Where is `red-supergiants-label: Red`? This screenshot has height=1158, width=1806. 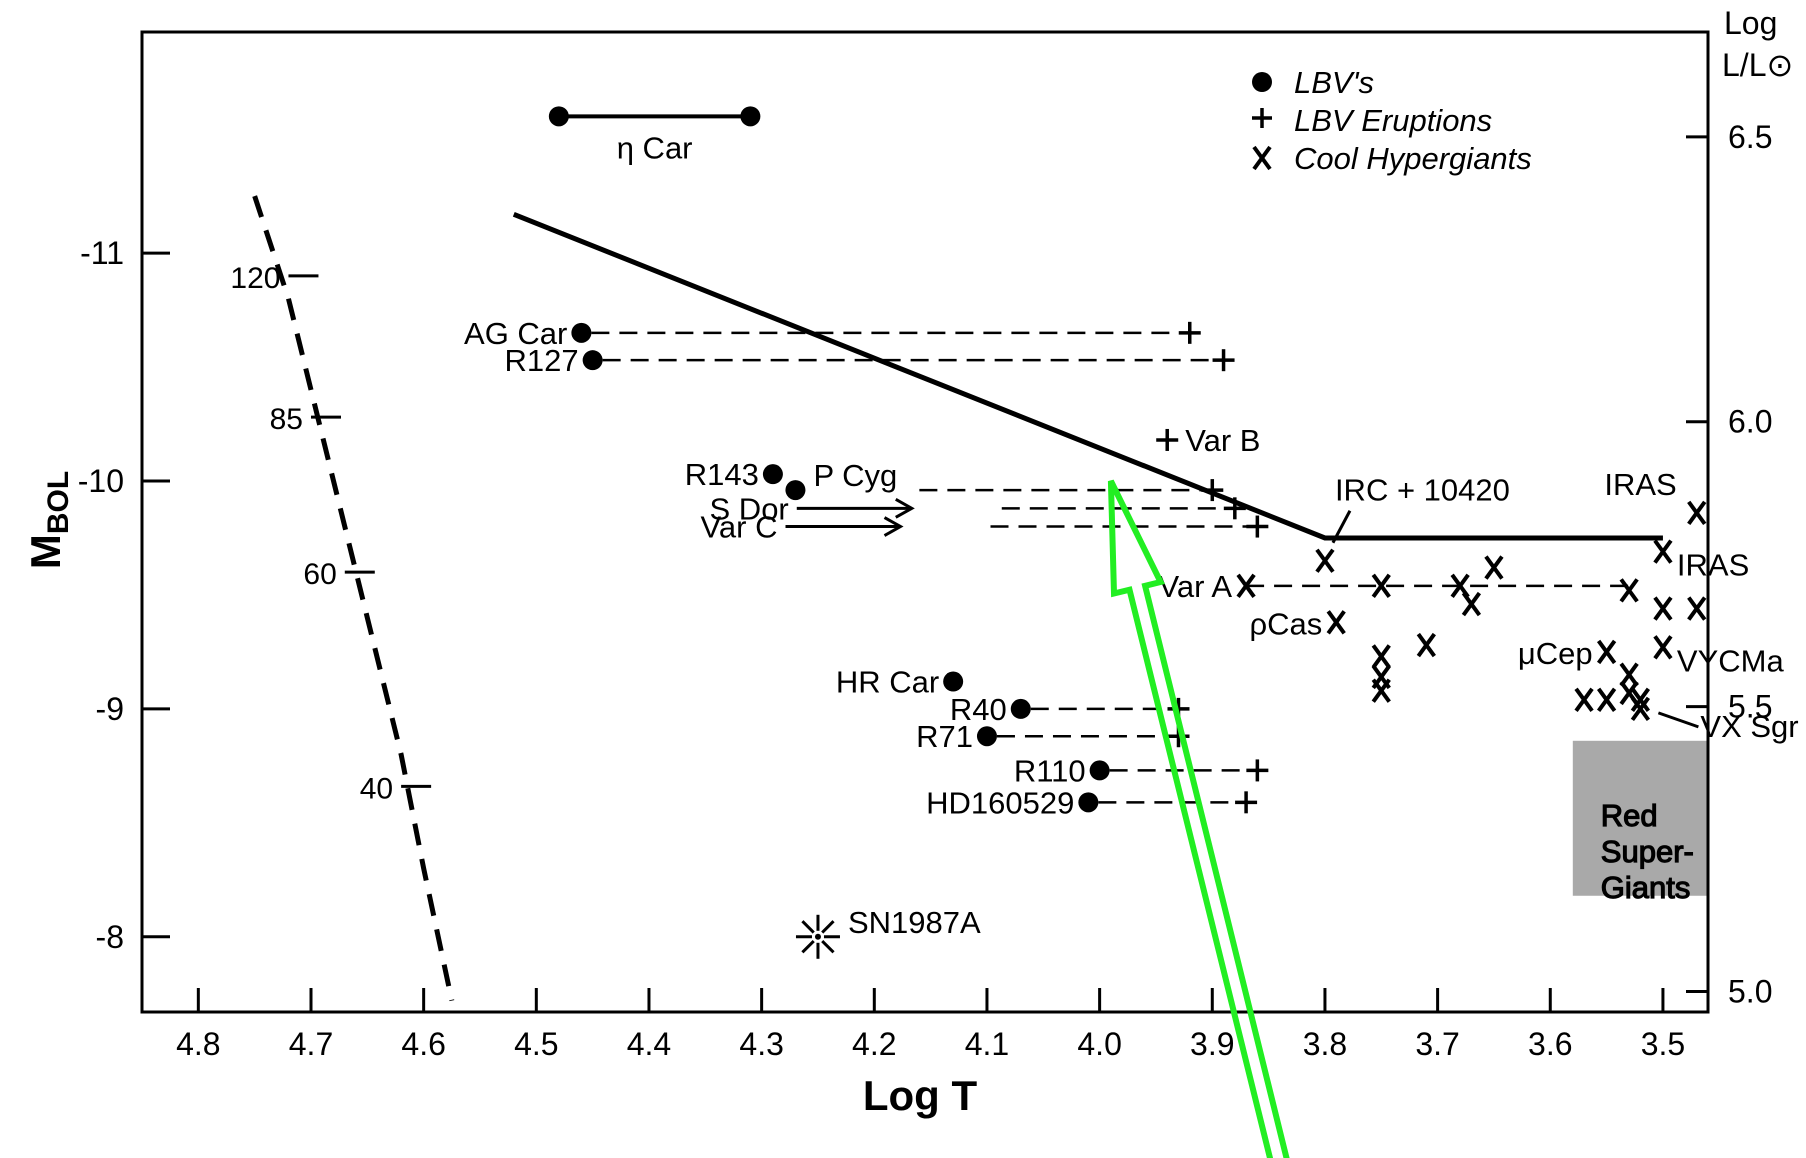 red-supergiants-label: Red is located at coordinates (1629, 815).